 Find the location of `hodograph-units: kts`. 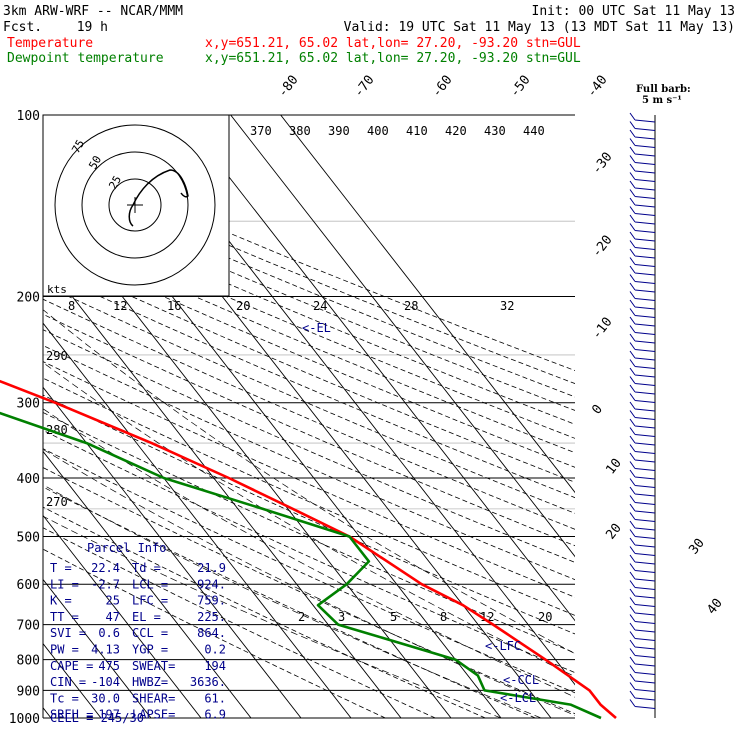

hodograph-units: kts is located at coordinates (57, 289).